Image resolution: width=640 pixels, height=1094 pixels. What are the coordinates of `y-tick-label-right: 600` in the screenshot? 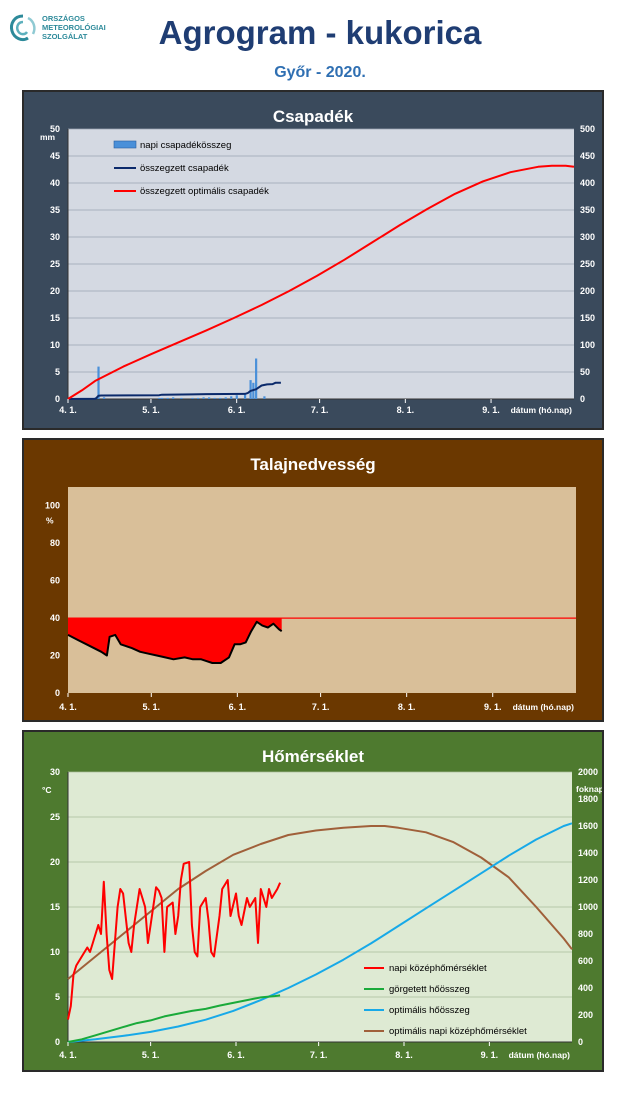 It's located at (585, 961).